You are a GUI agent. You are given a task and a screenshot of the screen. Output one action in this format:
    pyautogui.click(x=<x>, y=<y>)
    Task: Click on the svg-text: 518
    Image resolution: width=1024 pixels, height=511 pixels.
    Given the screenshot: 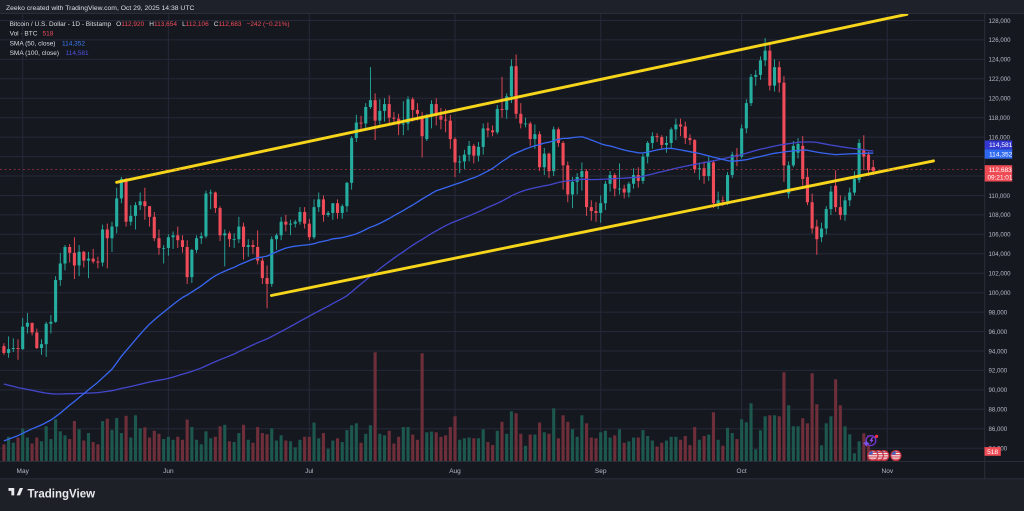 What is the action you would take?
    pyautogui.click(x=992, y=452)
    